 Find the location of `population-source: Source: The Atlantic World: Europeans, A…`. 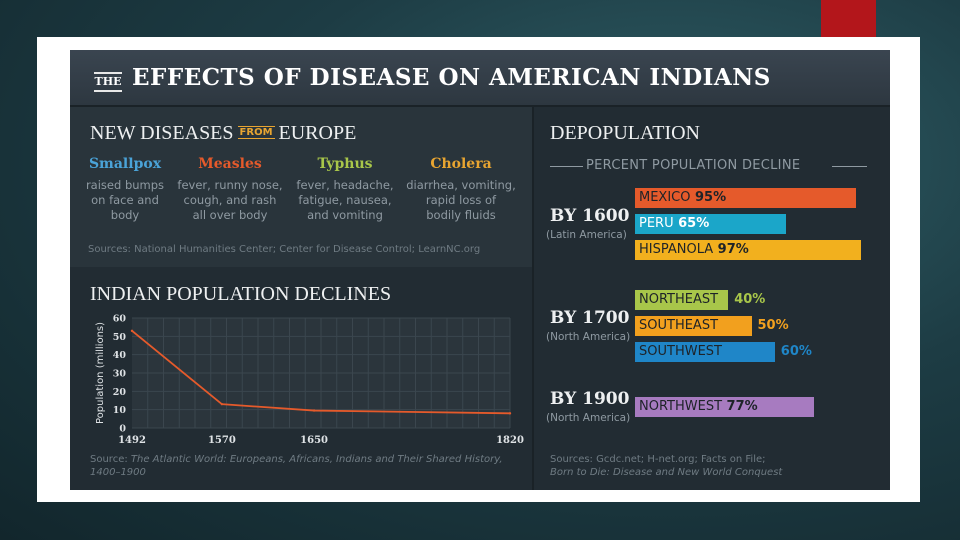

population-source: Source: The Atlantic World: Europeans, A… is located at coordinates (300, 466).